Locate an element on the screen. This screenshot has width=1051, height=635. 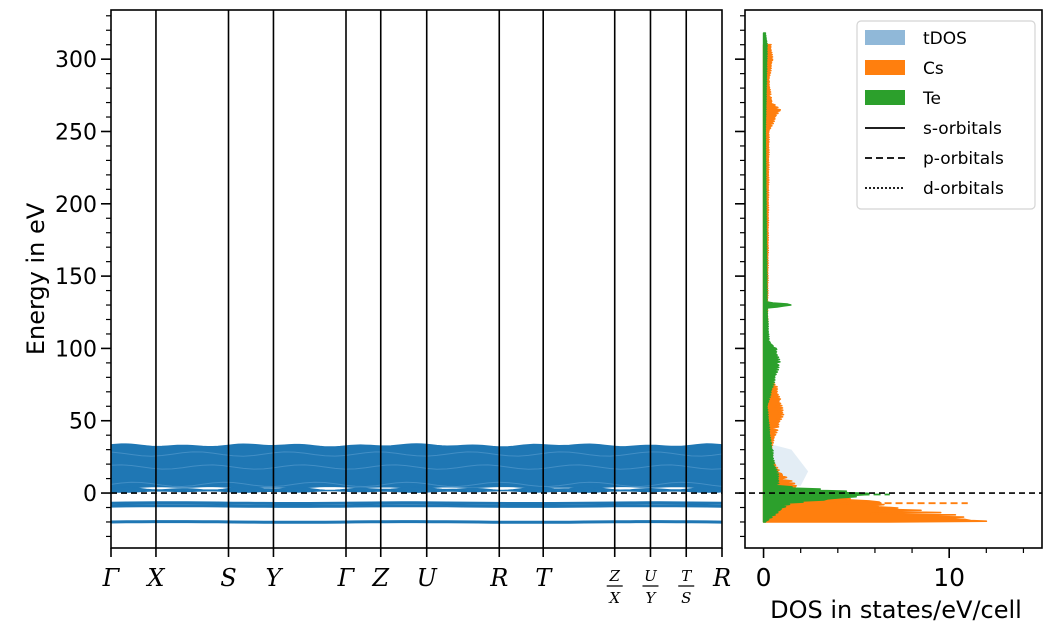
band-plot-area is located at coordinates (416, 483).